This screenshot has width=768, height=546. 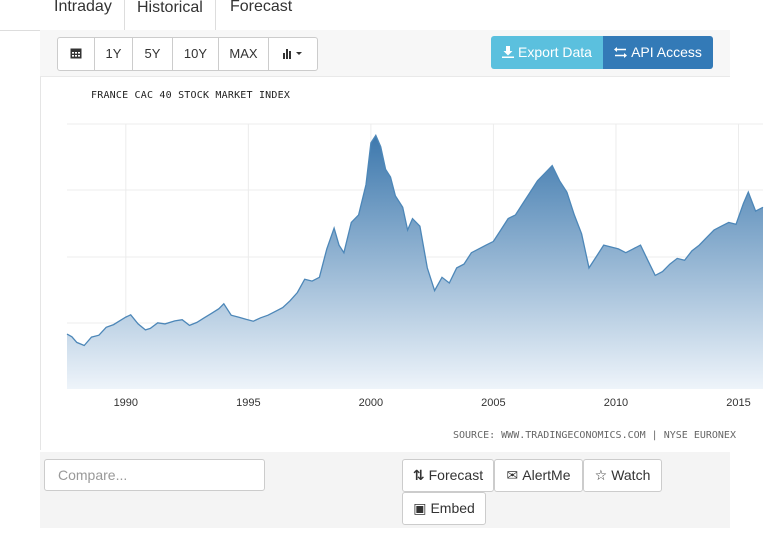 What do you see at coordinates (512, 475) in the screenshot?
I see `envelope-icon: ✉` at bounding box center [512, 475].